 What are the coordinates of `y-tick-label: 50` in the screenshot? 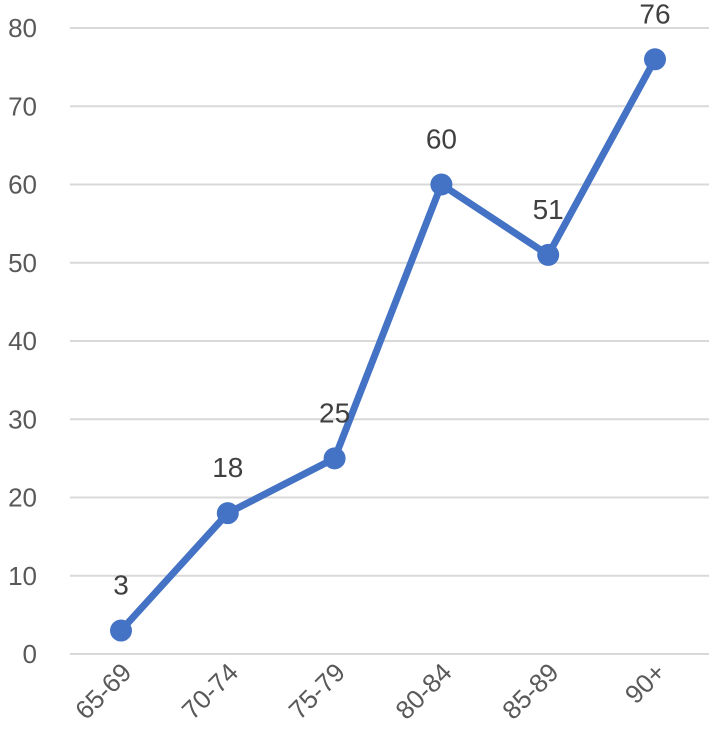 It's located at (22, 263).